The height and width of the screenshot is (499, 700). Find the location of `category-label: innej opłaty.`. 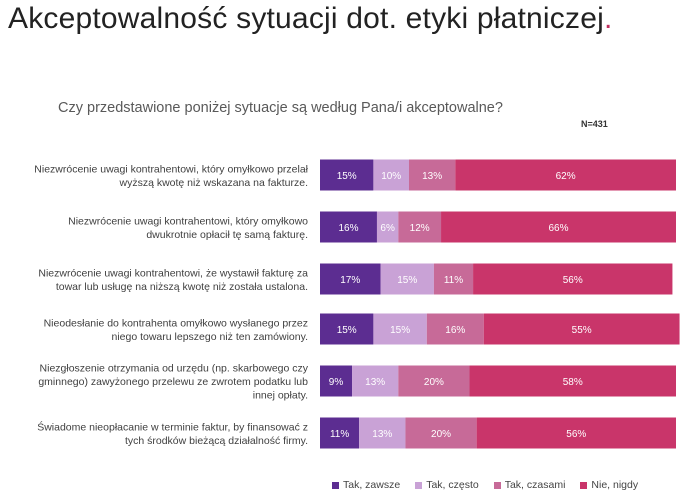

category-label: innej opłaty. is located at coordinates (280, 396).